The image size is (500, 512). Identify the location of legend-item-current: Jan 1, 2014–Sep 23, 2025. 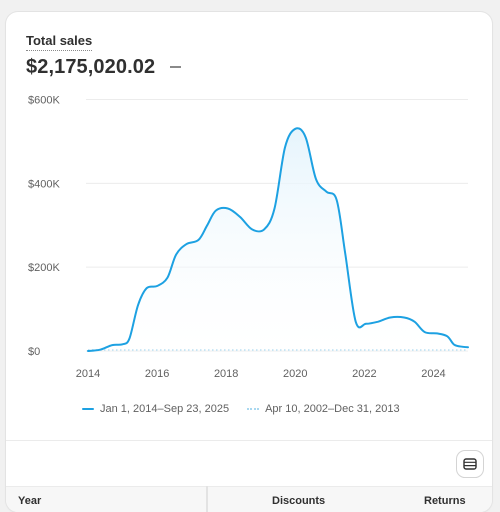
(155, 409).